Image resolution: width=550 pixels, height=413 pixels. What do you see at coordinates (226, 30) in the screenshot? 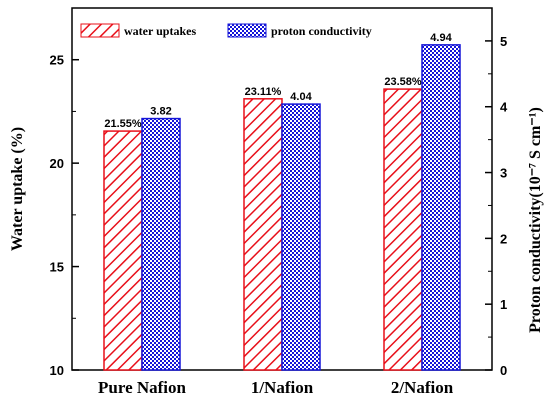
I see `legend: water uptakes proton conductivity` at bounding box center [226, 30].